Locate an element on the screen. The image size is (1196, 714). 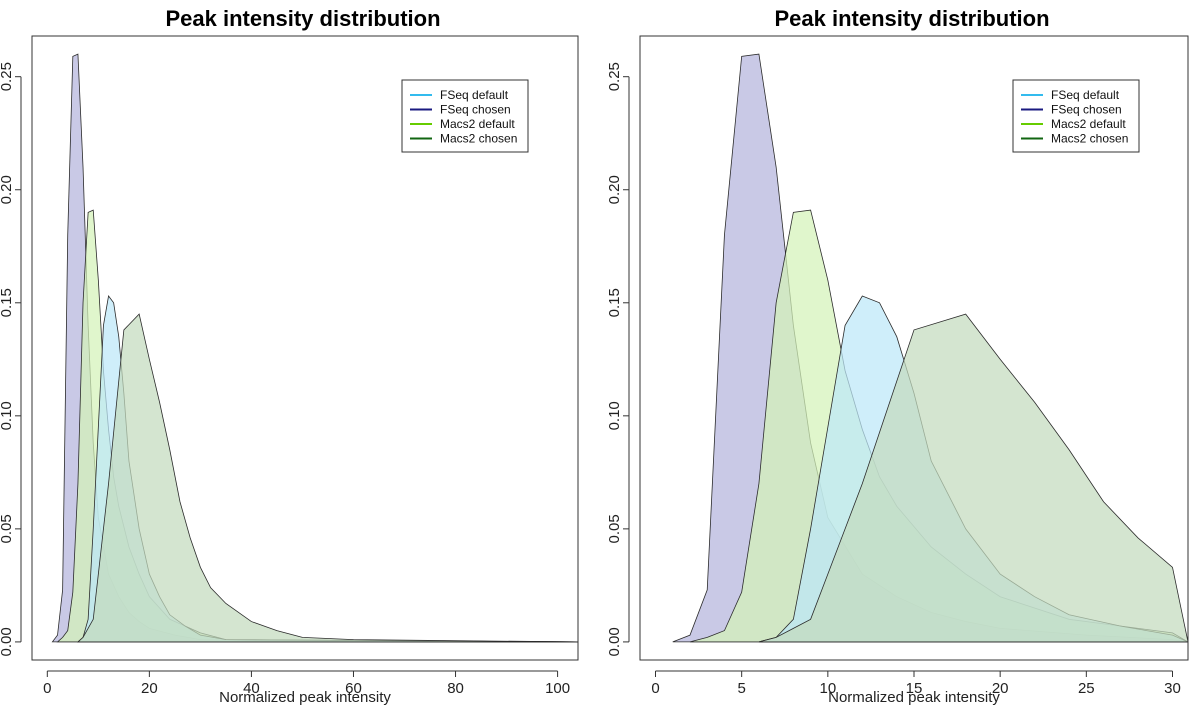
x-tick-label: 15 is located at coordinates (914, 688).